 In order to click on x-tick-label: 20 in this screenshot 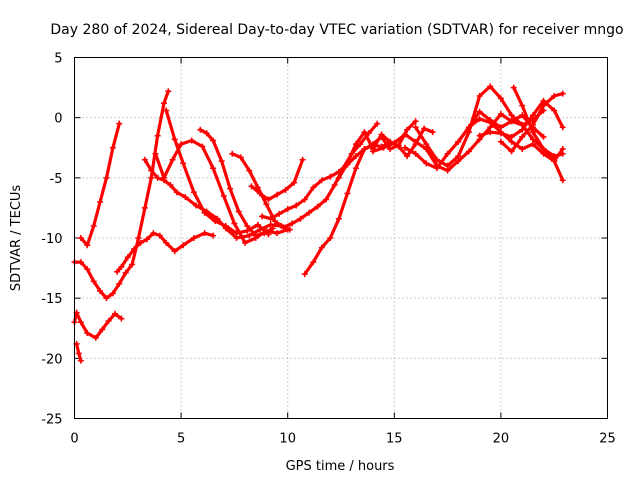, I will do `click(501, 439)`.